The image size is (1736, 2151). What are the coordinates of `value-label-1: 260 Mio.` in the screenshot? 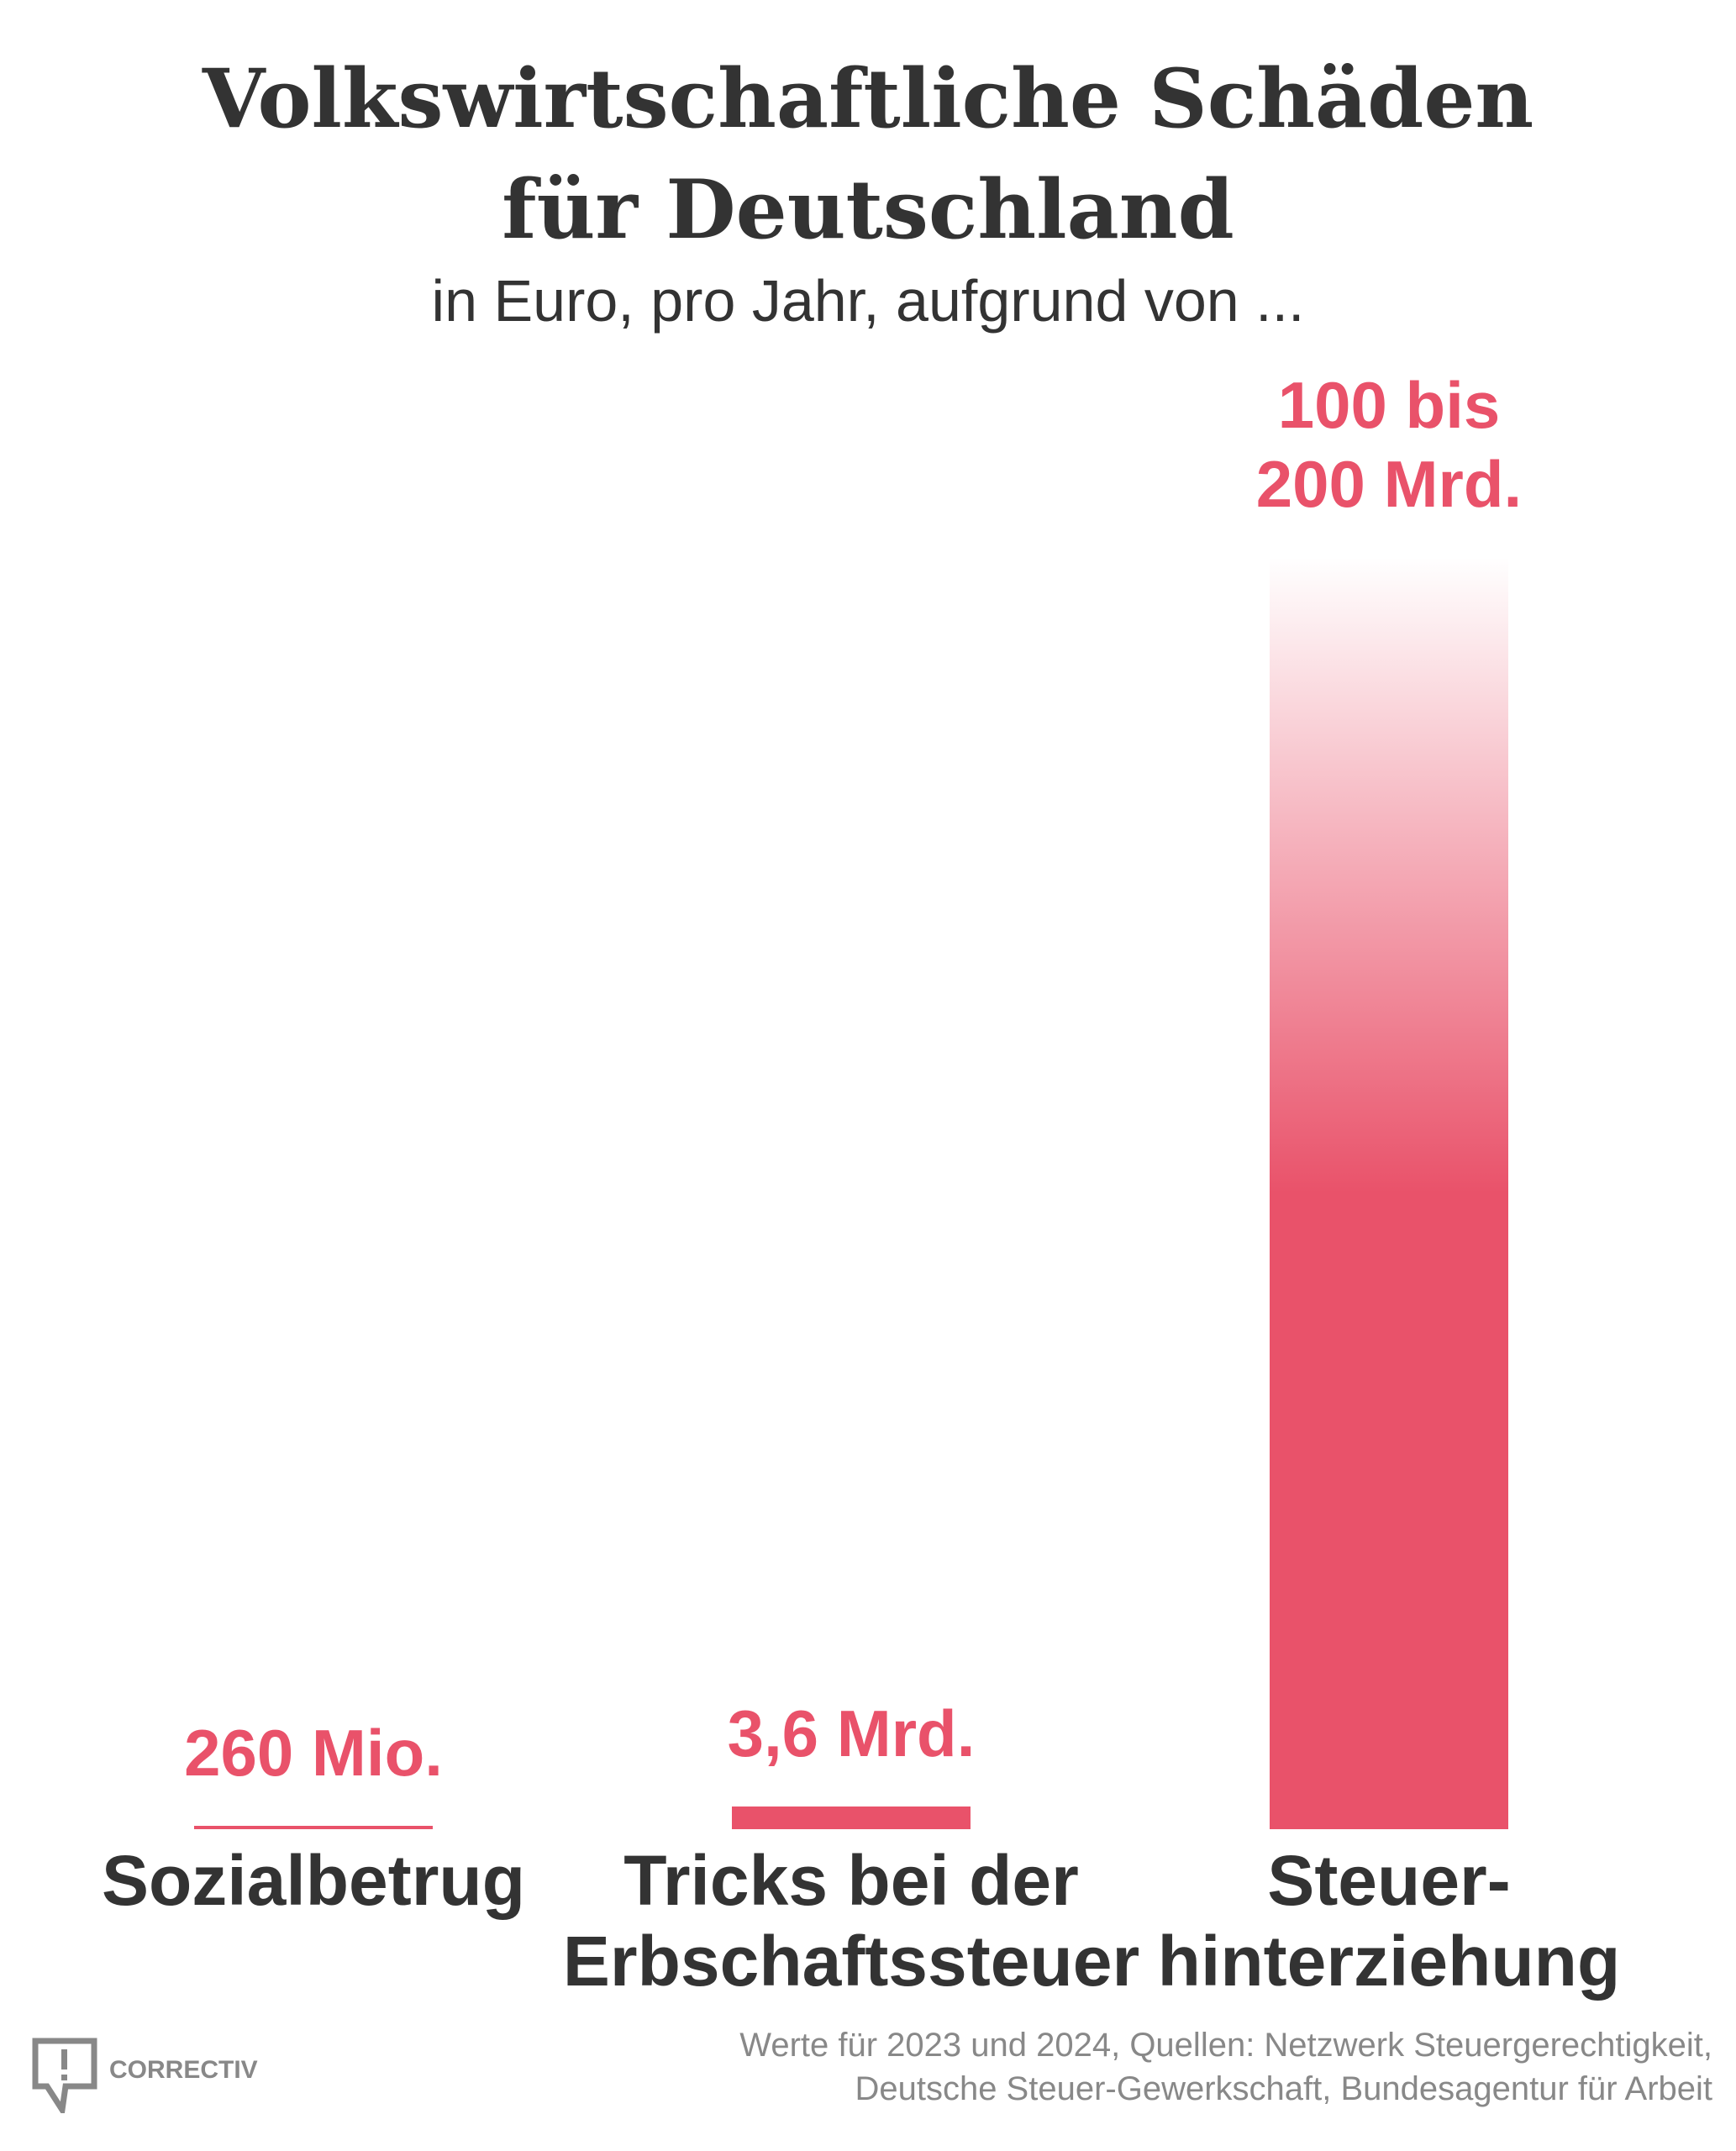 It's located at (313, 1752).